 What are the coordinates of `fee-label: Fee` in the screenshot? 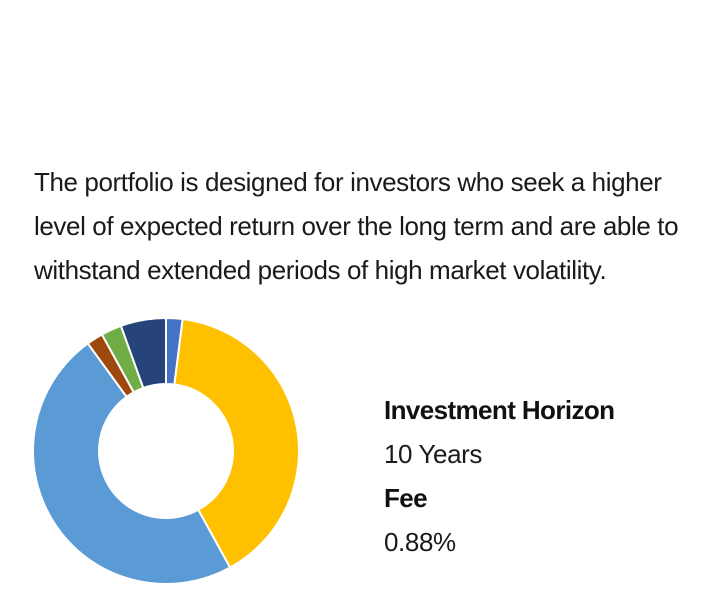 It's located at (406, 498).